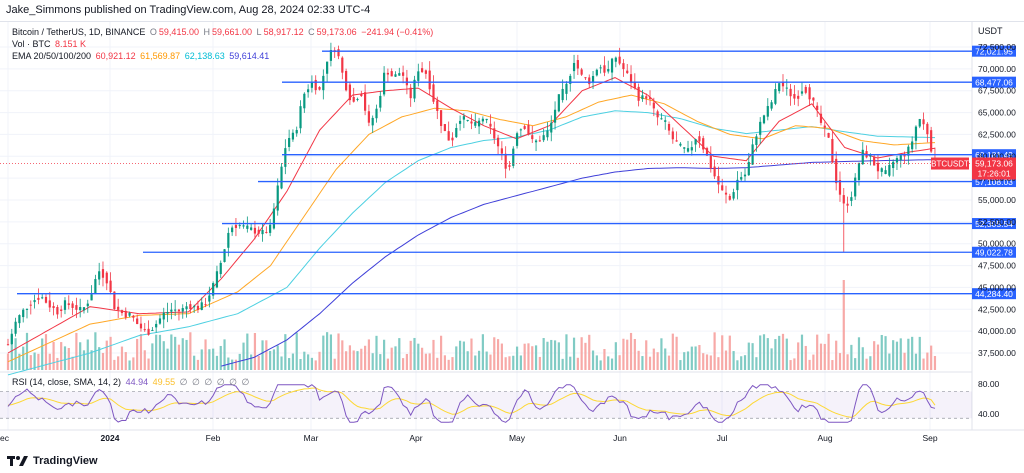  Describe the element at coordinates (233, 382) in the screenshot. I see `rsi-empty-4: ∅` at that location.